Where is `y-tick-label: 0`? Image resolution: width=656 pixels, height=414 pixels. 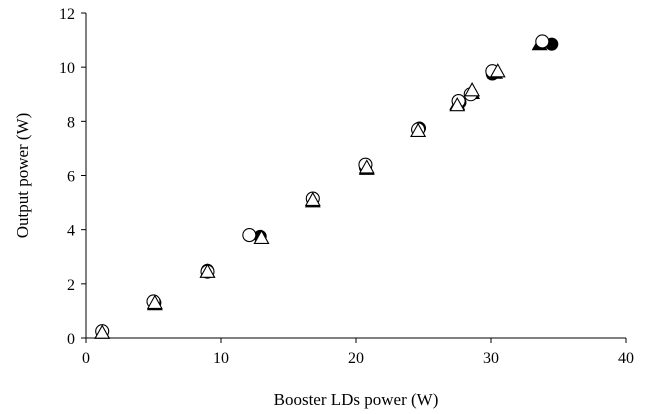
y-tick-label: 0 is located at coordinates (71, 339).